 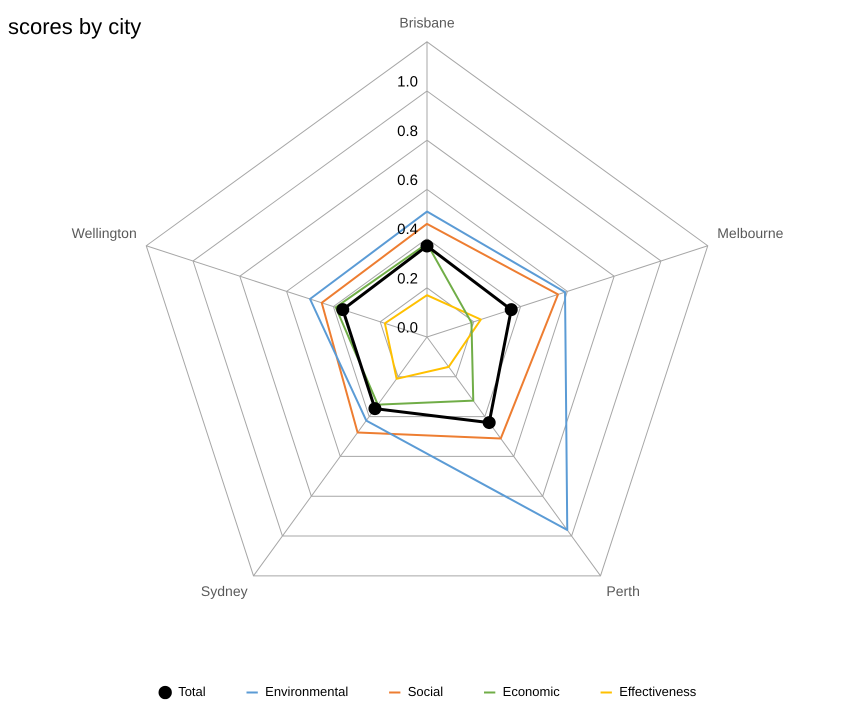 I want to click on legend-label: Effectiveness, so click(x=658, y=692).